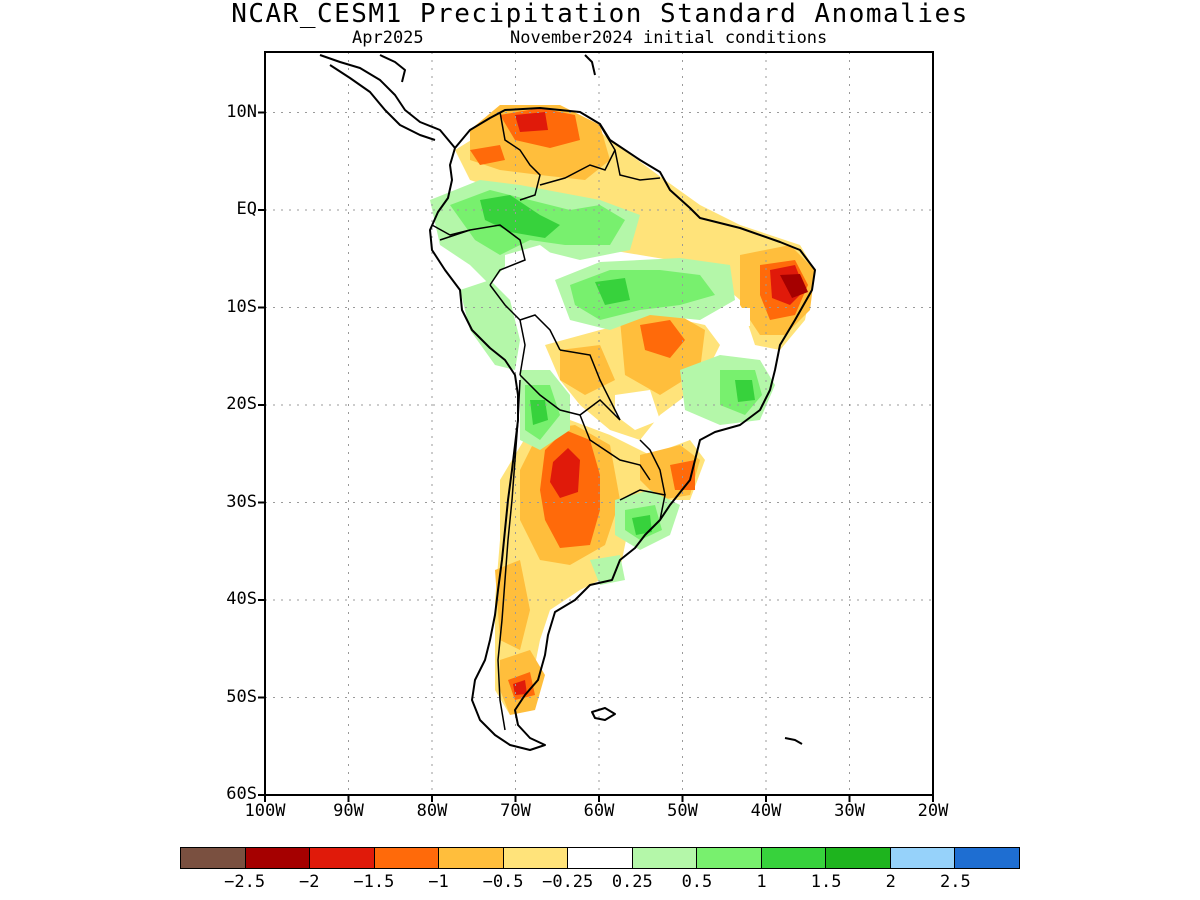 The image size is (1200, 900). Describe the element at coordinates (241, 306) in the screenshot. I see `lat-label: 10S` at that location.